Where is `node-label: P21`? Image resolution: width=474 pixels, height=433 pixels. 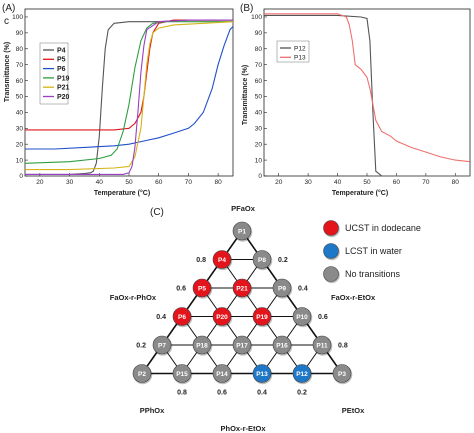
node-label: P21 is located at coordinates (242, 288).